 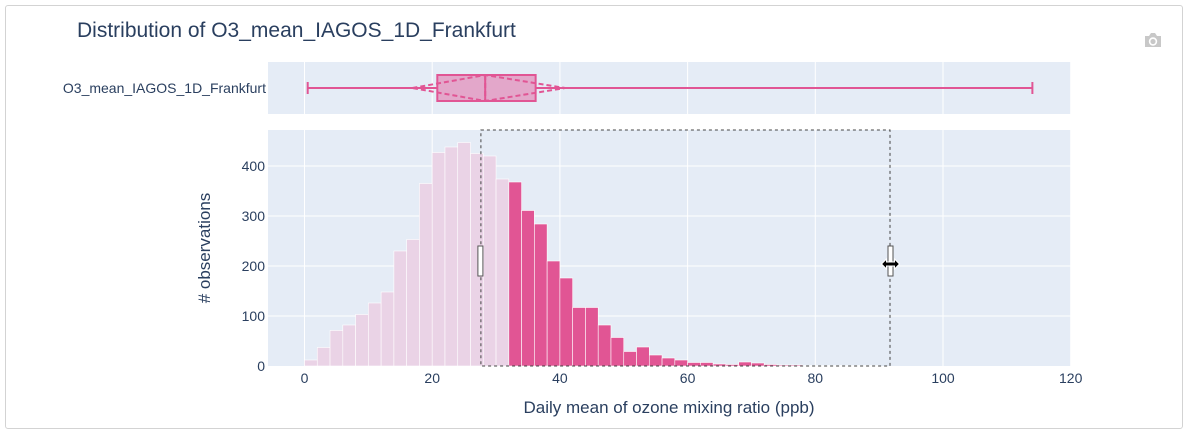 I want to click on box-sd-diamond, so click(x=489, y=88).